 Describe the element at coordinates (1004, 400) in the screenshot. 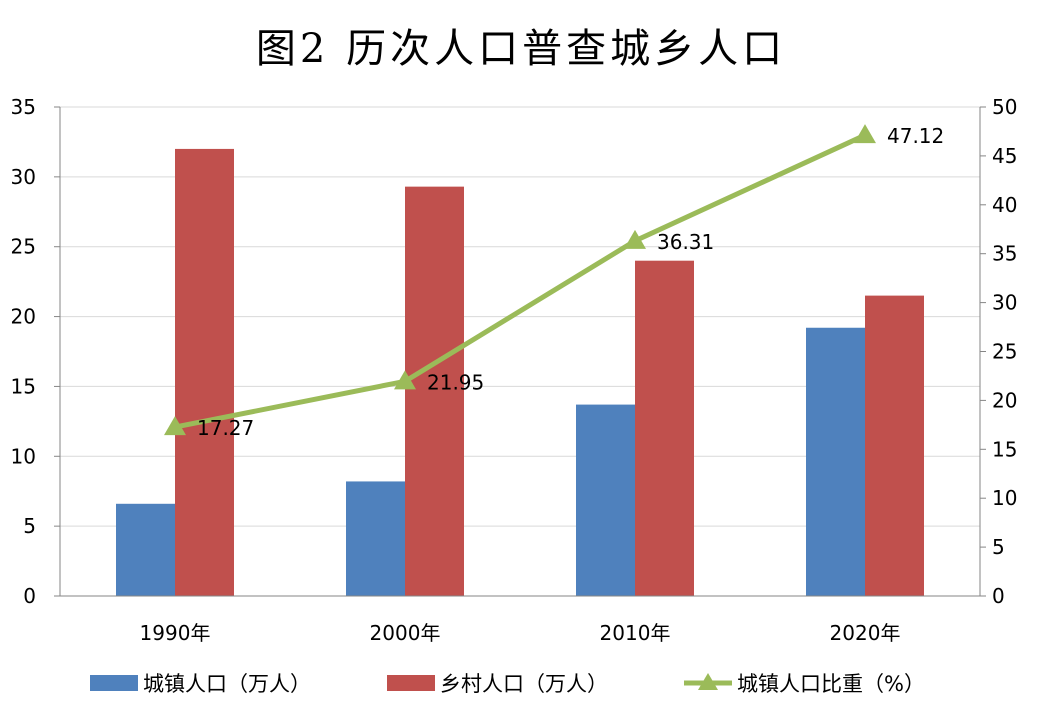

I see `right-tick-label: 20` at that location.